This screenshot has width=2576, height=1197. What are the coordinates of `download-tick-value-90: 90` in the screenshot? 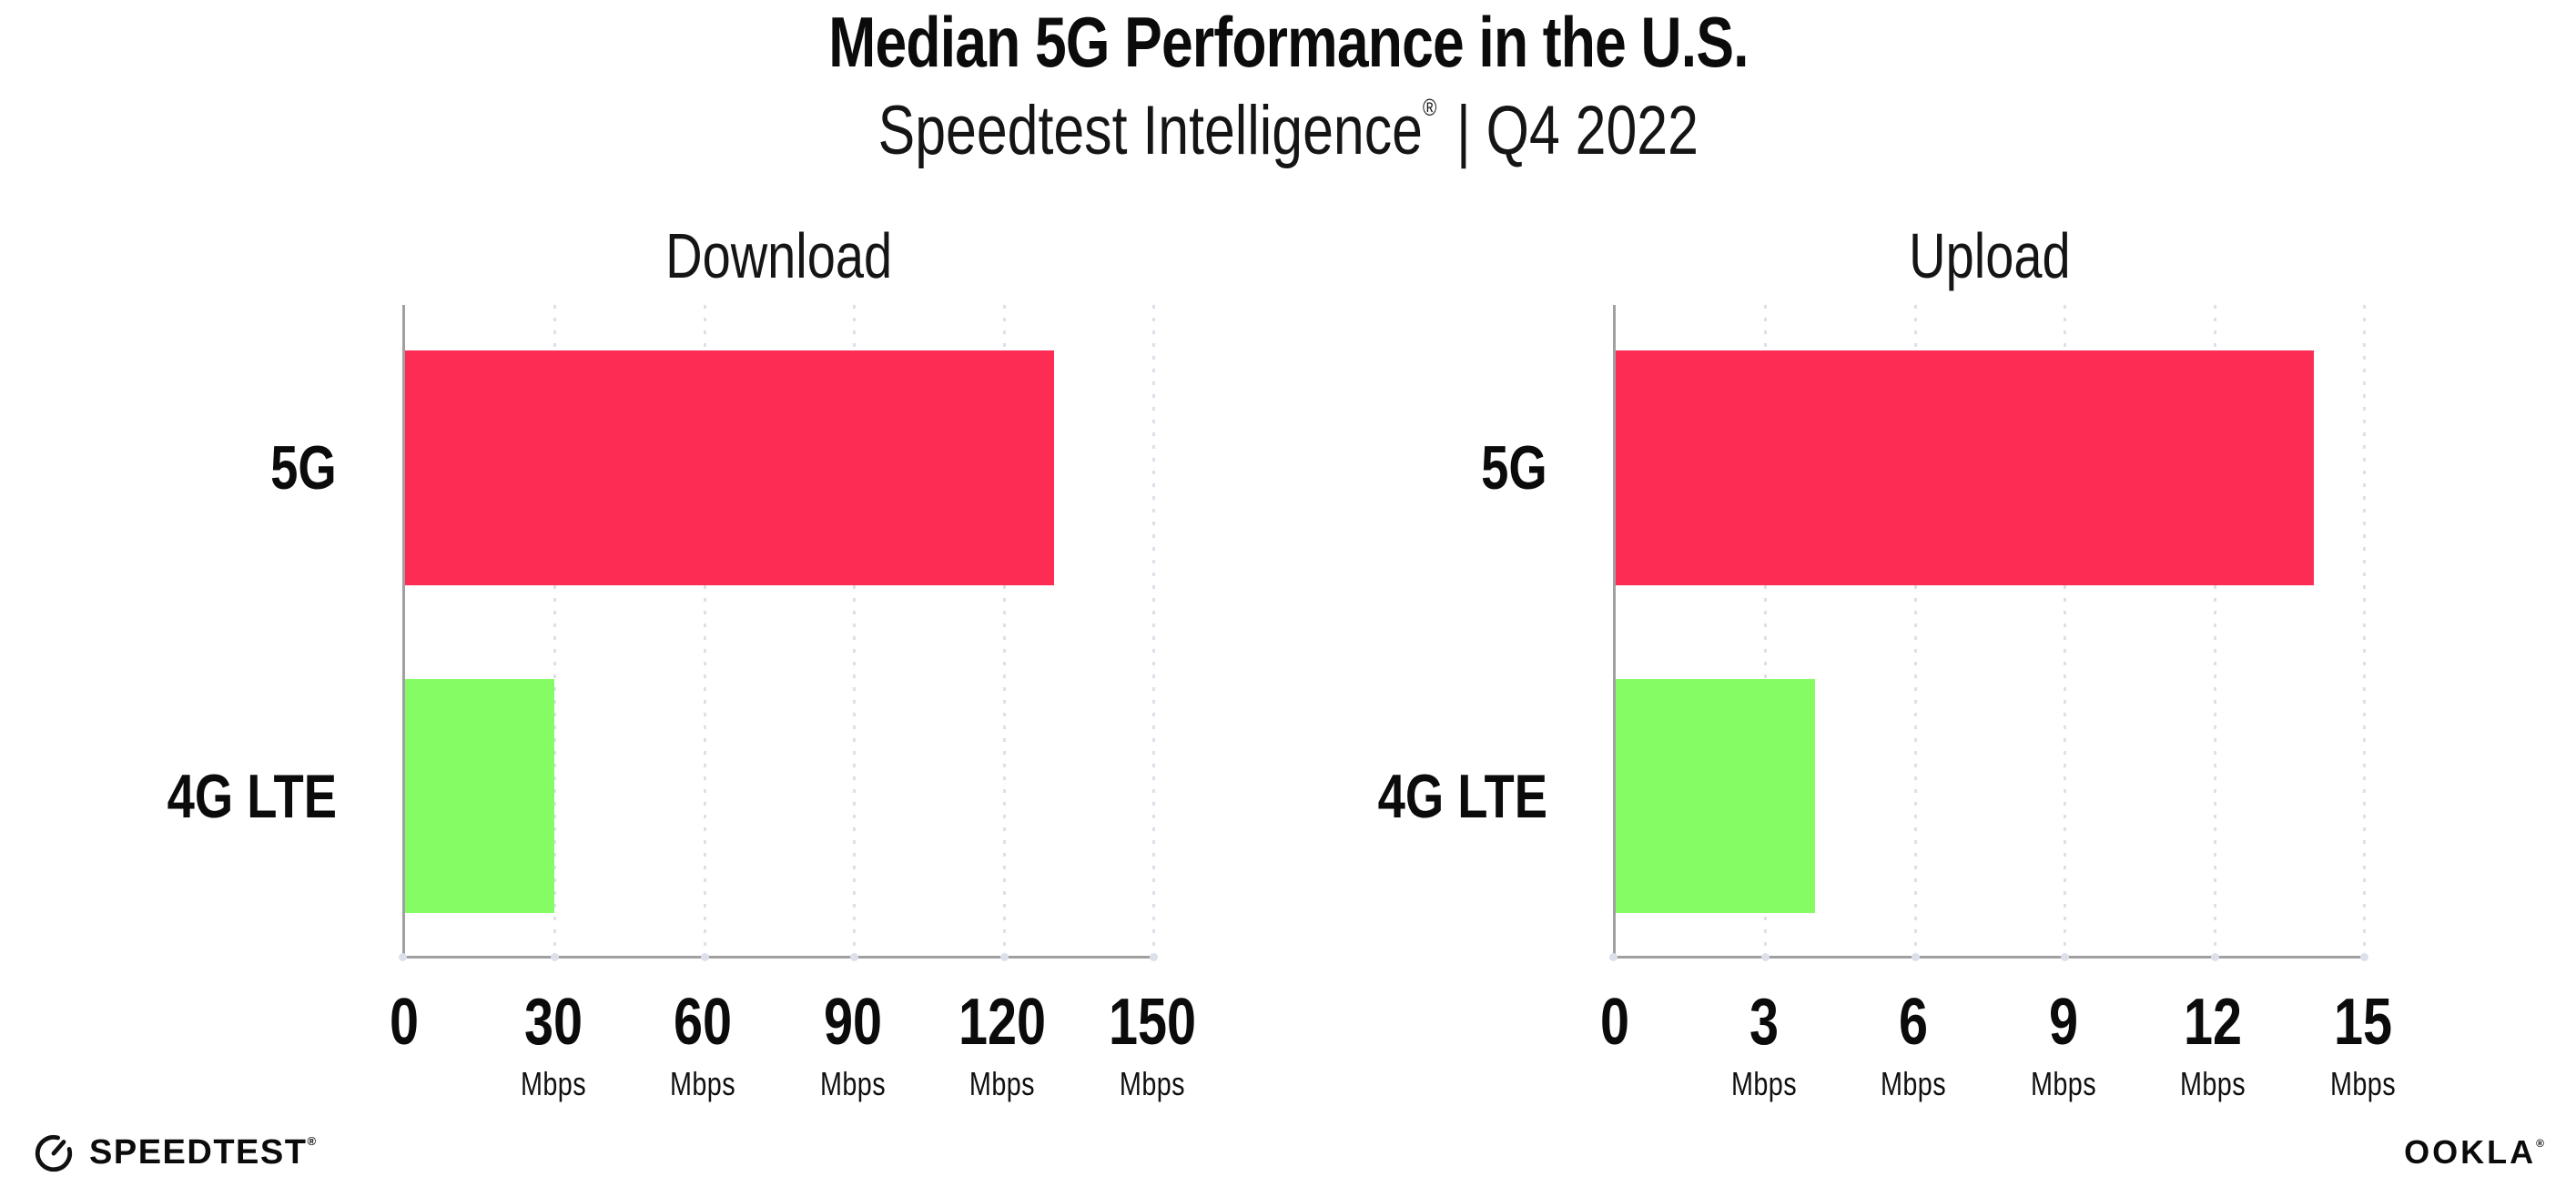 It's located at (853, 1022).